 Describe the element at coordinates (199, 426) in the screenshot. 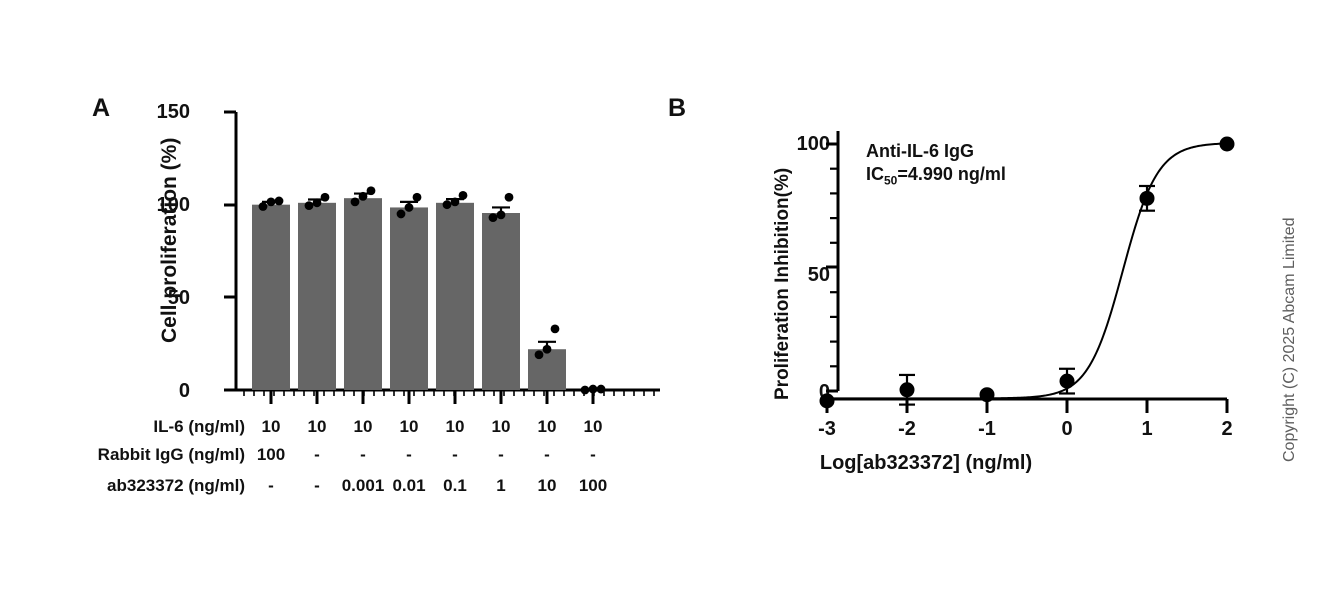

I see `panel-a-table-row-label-il6: IL-6 (ng/ml)` at that location.